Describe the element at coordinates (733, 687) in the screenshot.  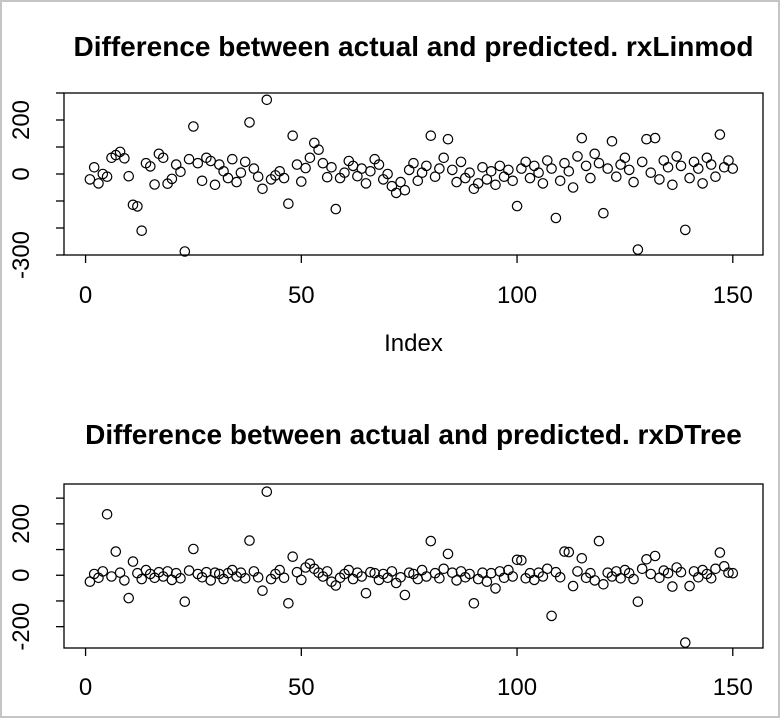
I see `x-axis-tick-label: 150` at that location.